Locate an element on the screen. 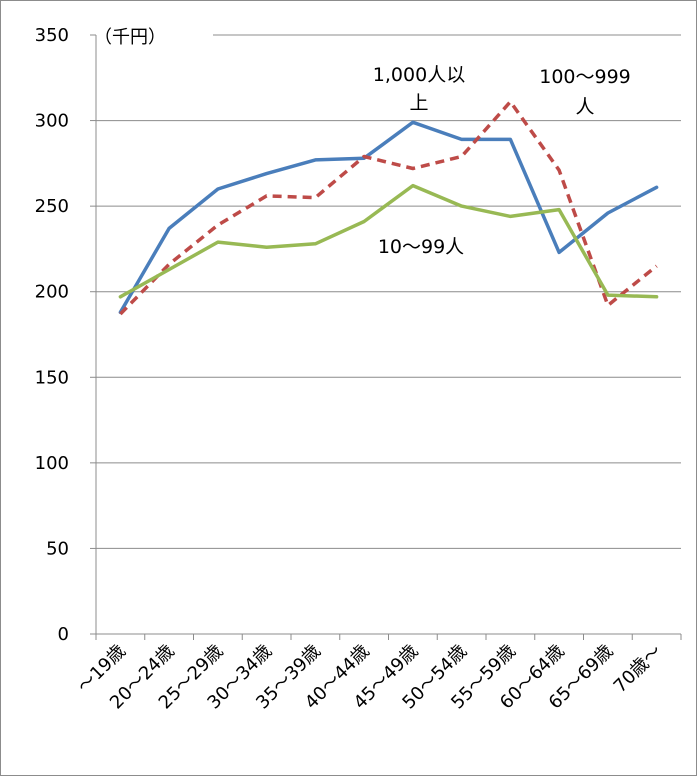 This screenshot has width=697, height=776. series-label: 10〜99人 is located at coordinates (421, 247).